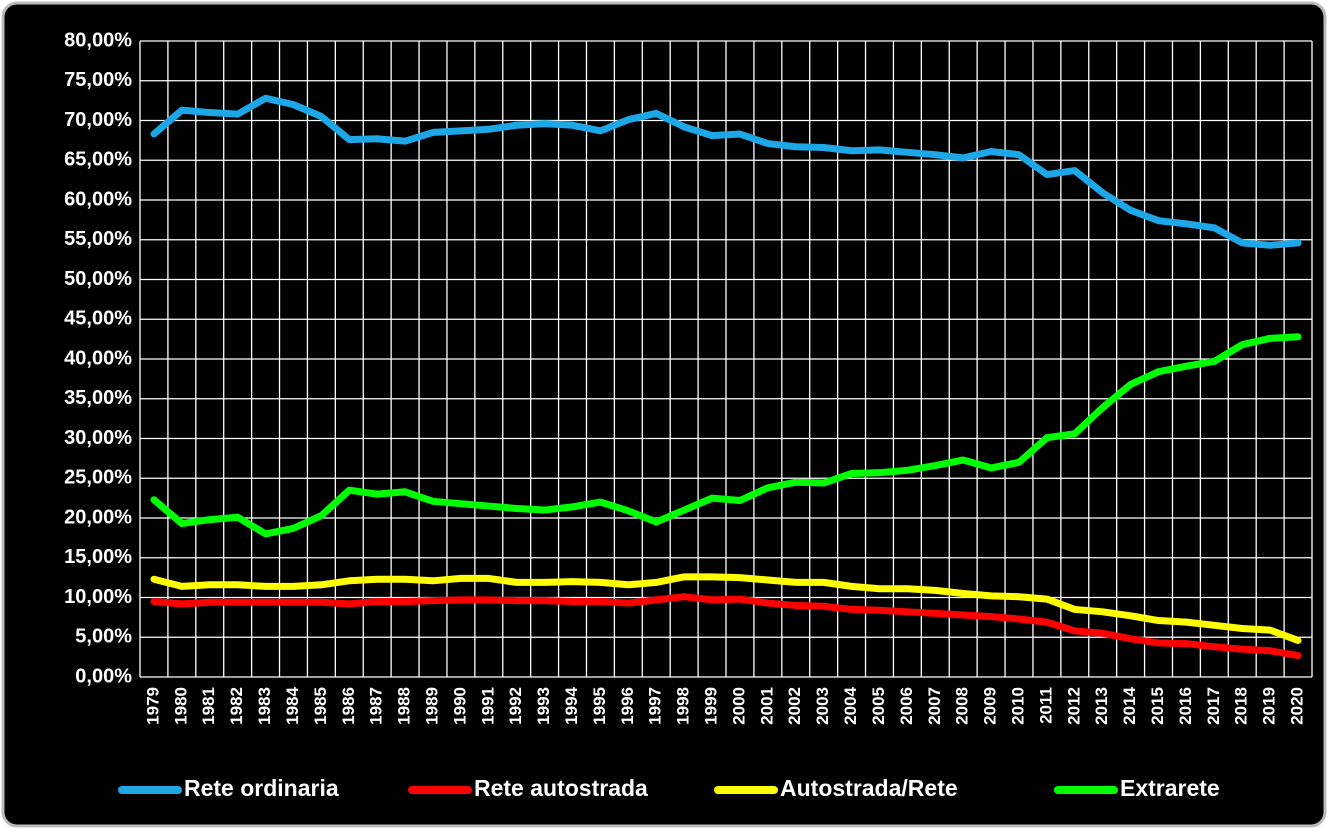  I want to click on x-tick-label: 2000, so click(738, 706).